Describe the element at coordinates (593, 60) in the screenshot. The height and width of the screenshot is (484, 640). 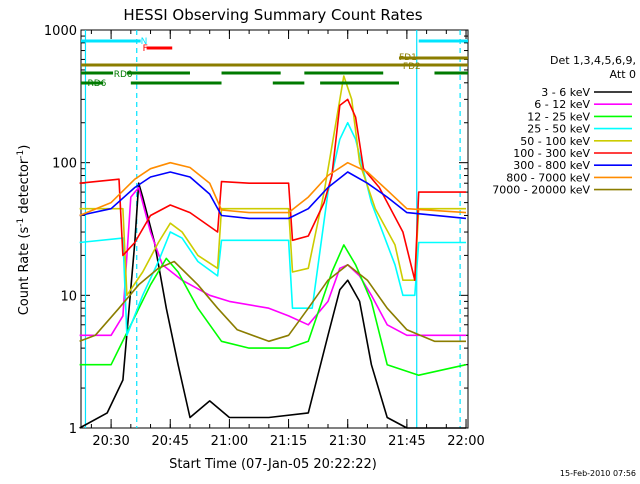
I see `legend-header-line-1: Det 1,3,4,5,6,9,` at that location.